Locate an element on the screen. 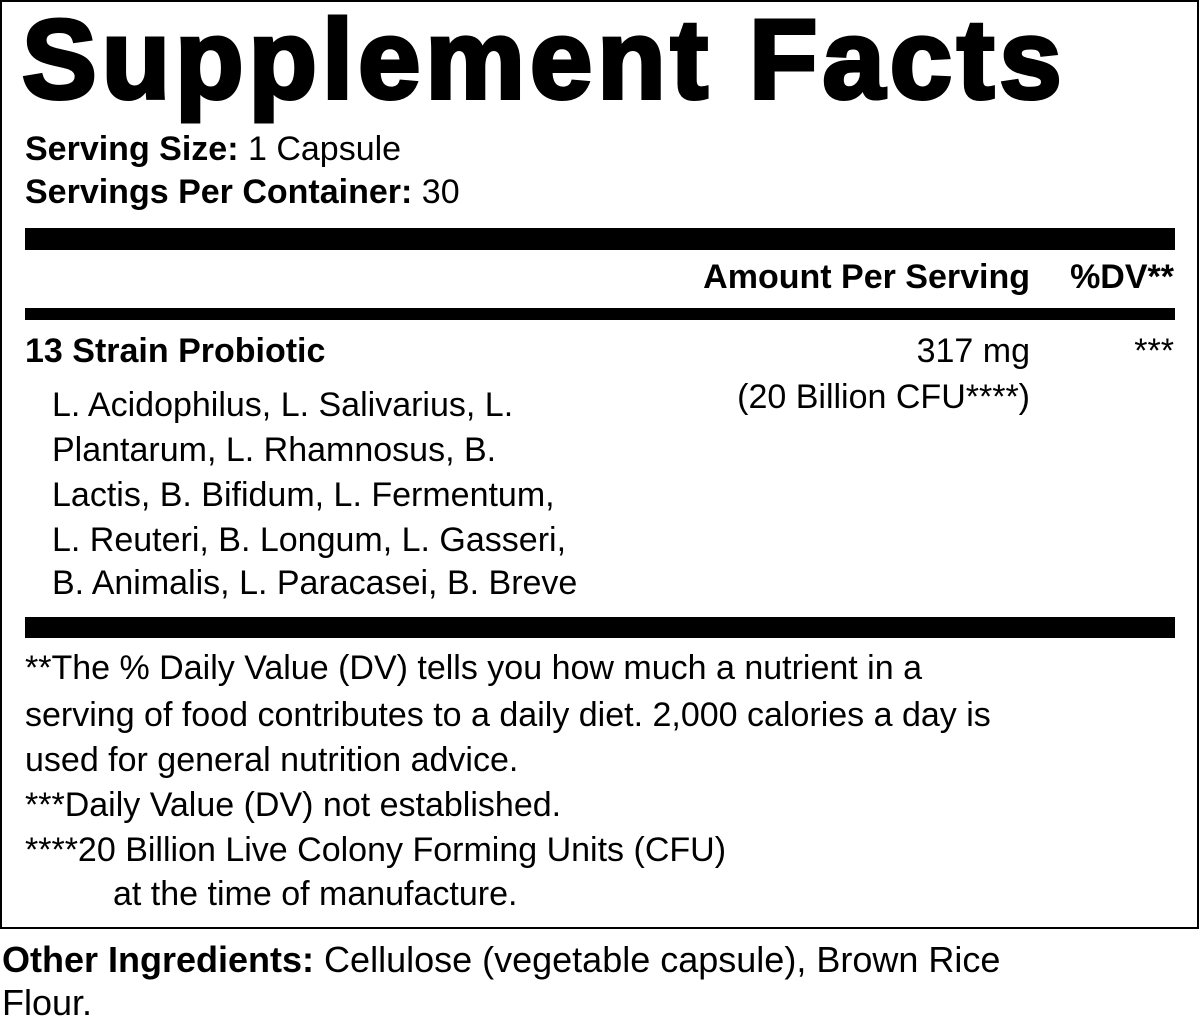  strain-line: L. Reuteri, B. Longum, L. Gasseri, is located at coordinates (309, 540).